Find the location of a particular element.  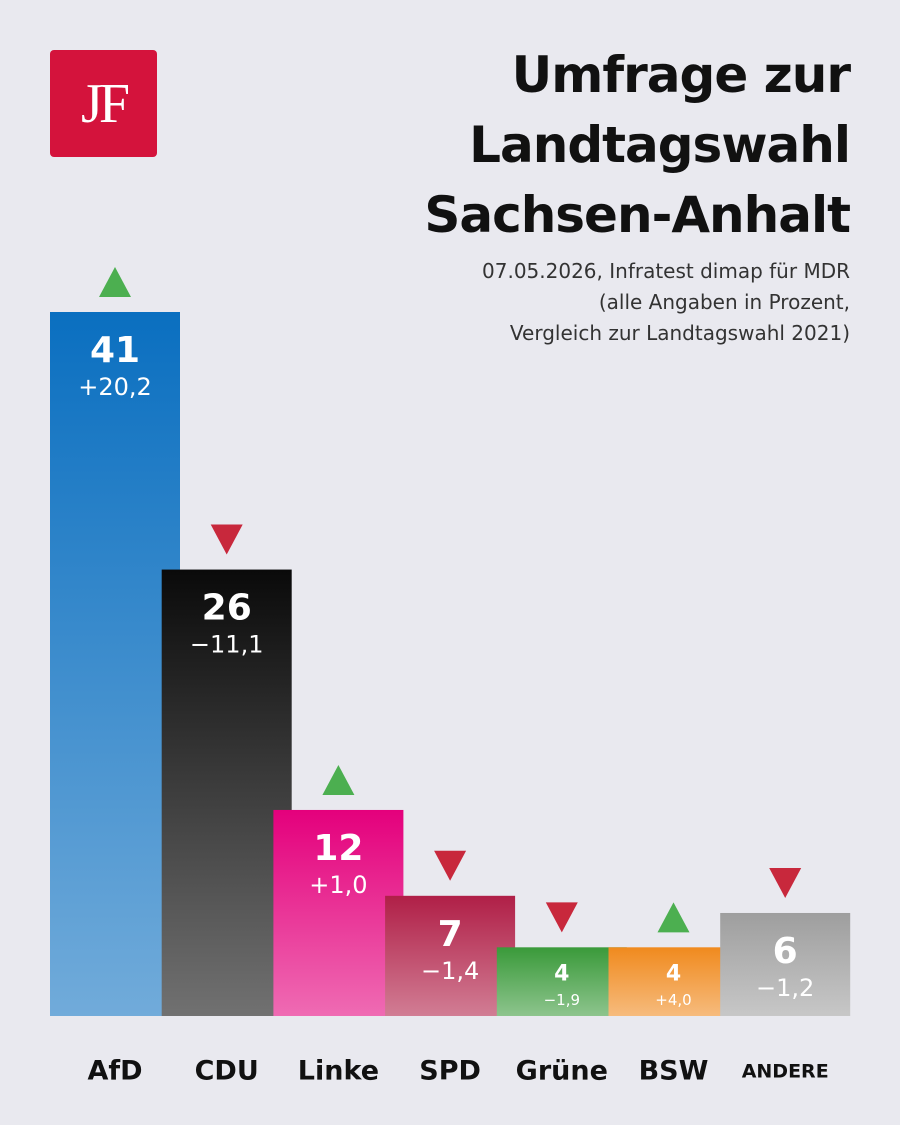

x-tick-label: AfD is located at coordinates (114, 1071).